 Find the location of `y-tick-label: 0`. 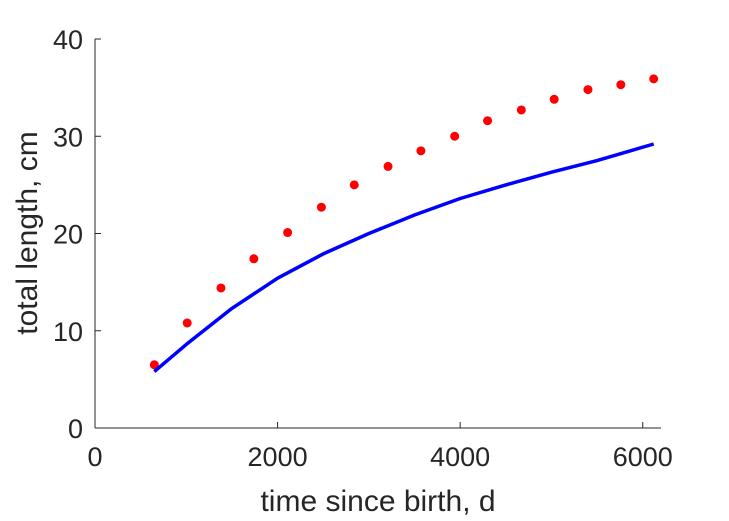

y-tick-label: 0 is located at coordinates (75, 429).